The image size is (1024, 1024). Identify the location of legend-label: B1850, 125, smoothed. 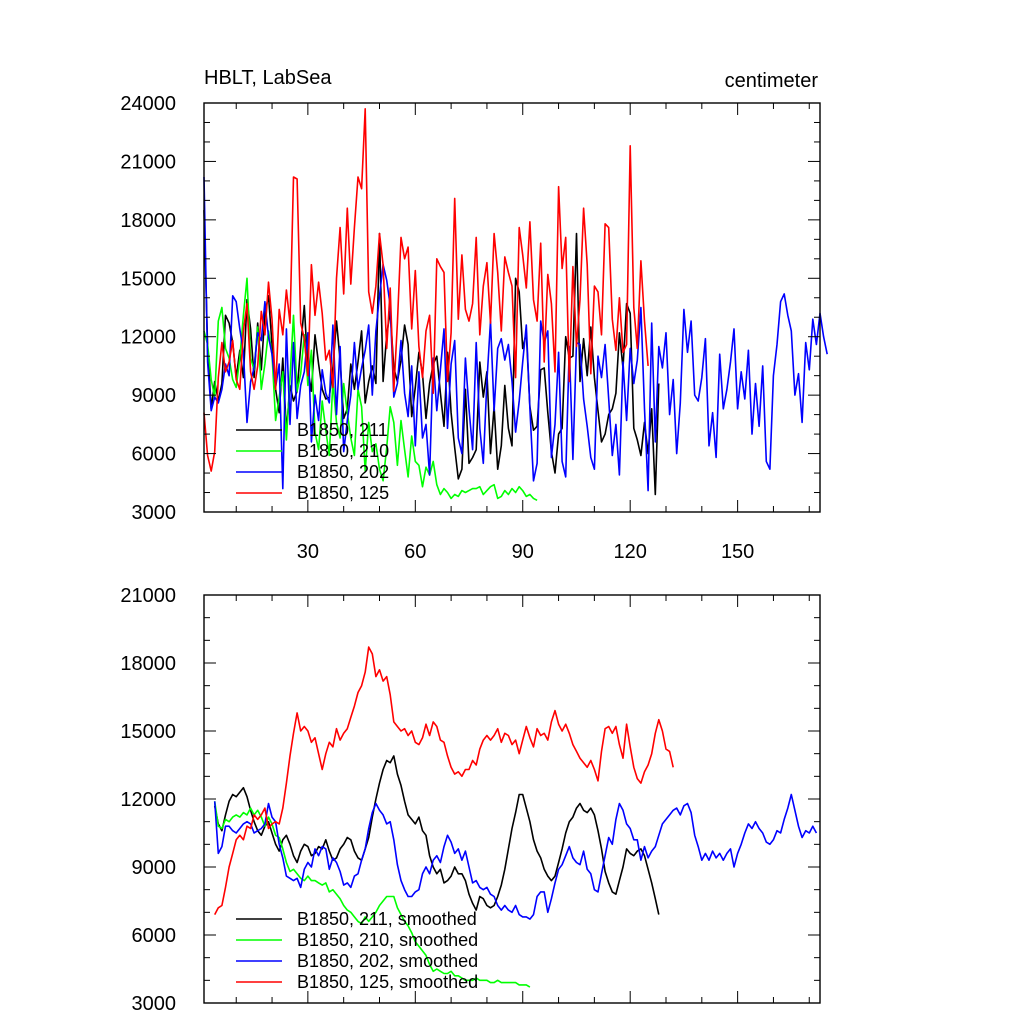
(387, 982).